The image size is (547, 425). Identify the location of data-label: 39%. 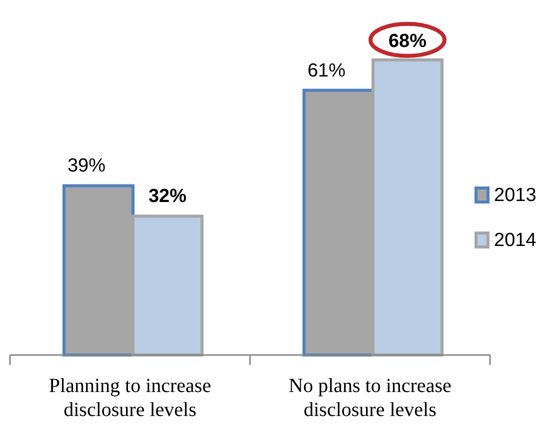
(86, 166).